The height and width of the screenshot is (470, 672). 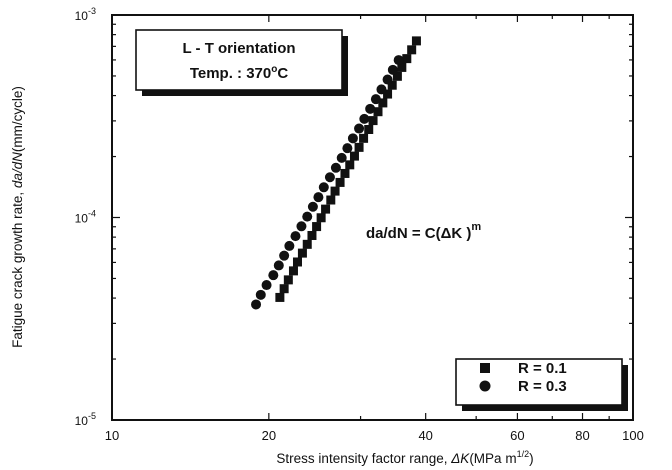 What do you see at coordinates (423, 231) in the screenshot?
I see `equation-label: da/dN = C(ΔK )m` at bounding box center [423, 231].